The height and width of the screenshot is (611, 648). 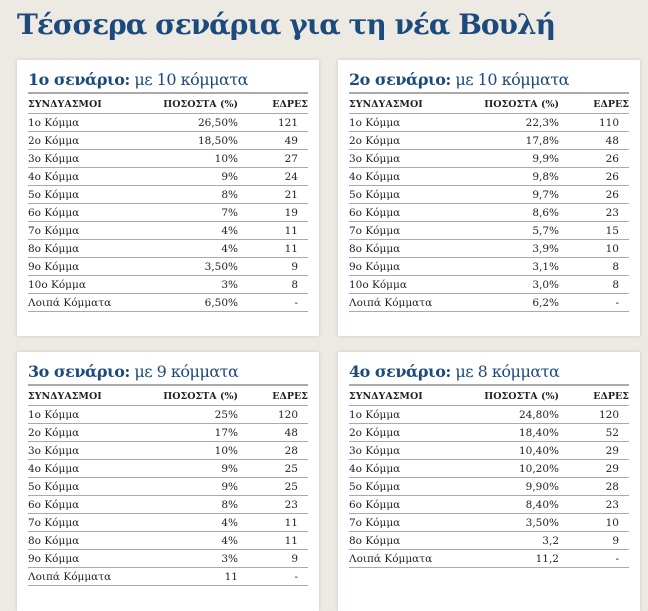 I want to click on scenario-description: με 9 κόμματα, so click(x=184, y=371).